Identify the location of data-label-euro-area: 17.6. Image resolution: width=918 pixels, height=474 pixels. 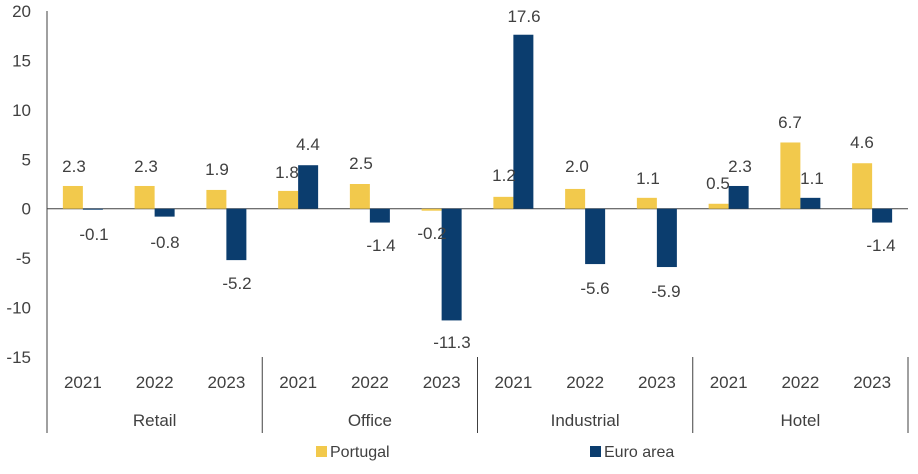
(523, 16).